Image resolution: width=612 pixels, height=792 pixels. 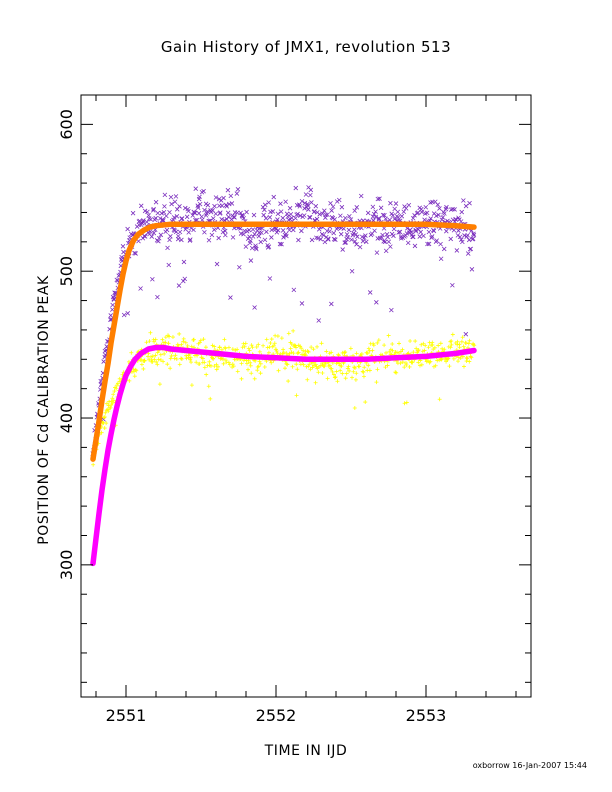 I want to click on y-tick-label: 300, so click(x=66, y=565).